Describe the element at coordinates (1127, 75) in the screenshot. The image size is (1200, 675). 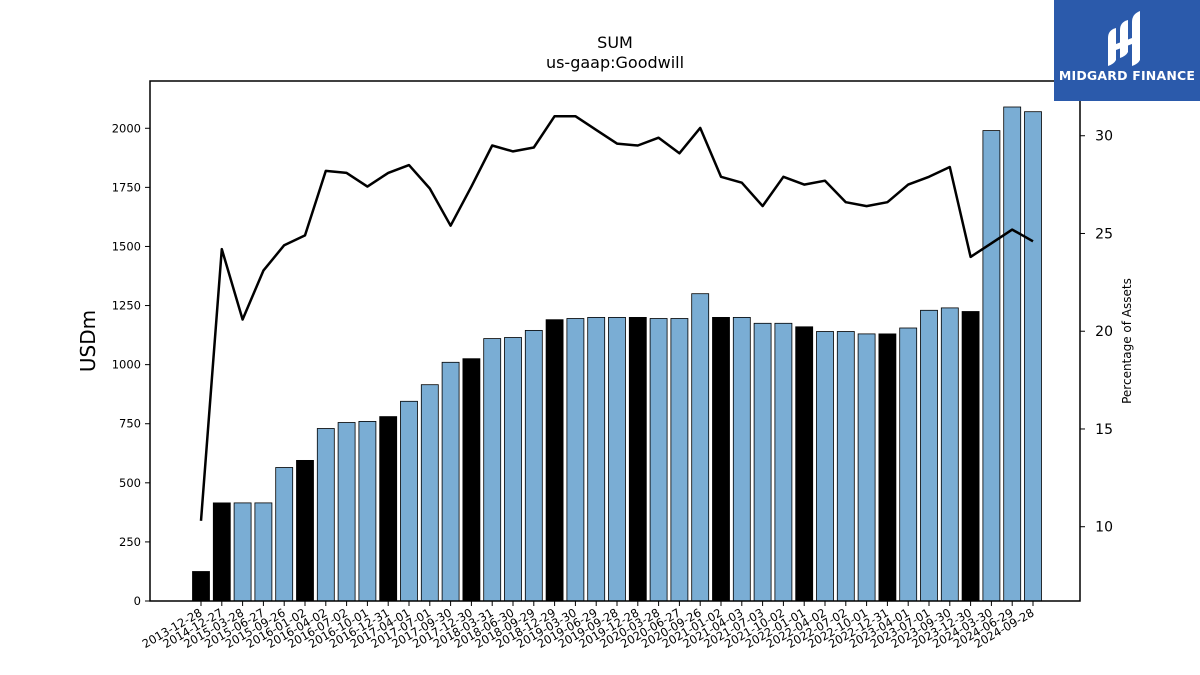
I see `brand-name: MIDGARD FINANCE` at that location.